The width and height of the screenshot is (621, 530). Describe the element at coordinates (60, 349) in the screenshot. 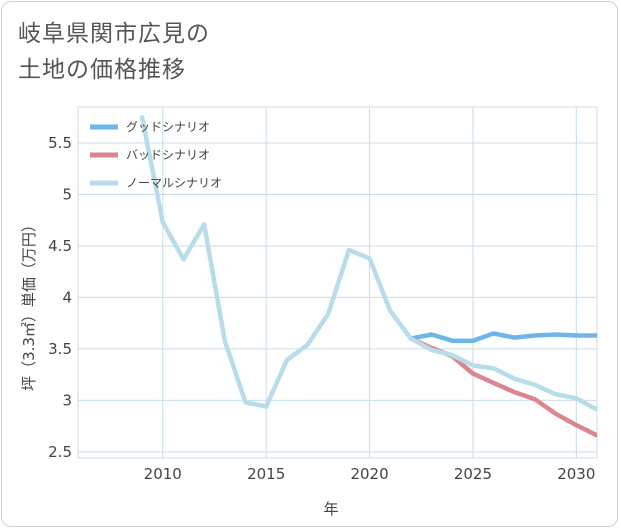

I see `y-tick-label: 3.5` at that location.